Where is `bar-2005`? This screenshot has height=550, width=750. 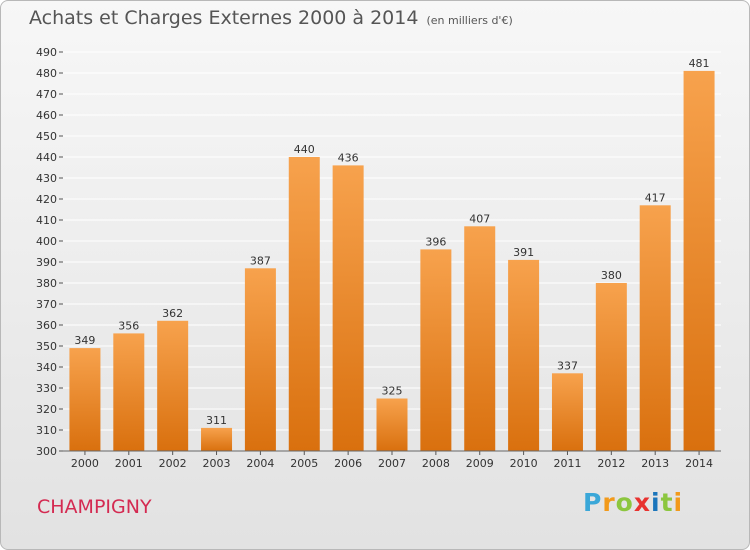
bar-2005 is located at coordinates (304, 304).